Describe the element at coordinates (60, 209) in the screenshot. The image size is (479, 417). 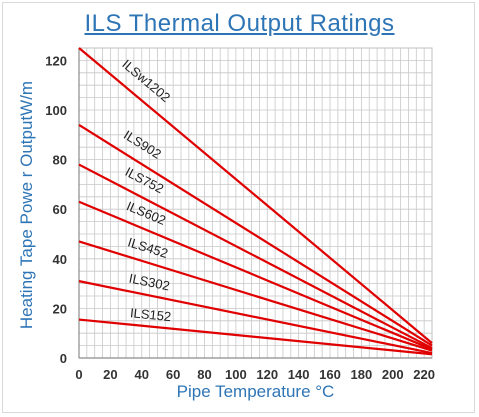
I see `y-tick-label: 60` at that location.